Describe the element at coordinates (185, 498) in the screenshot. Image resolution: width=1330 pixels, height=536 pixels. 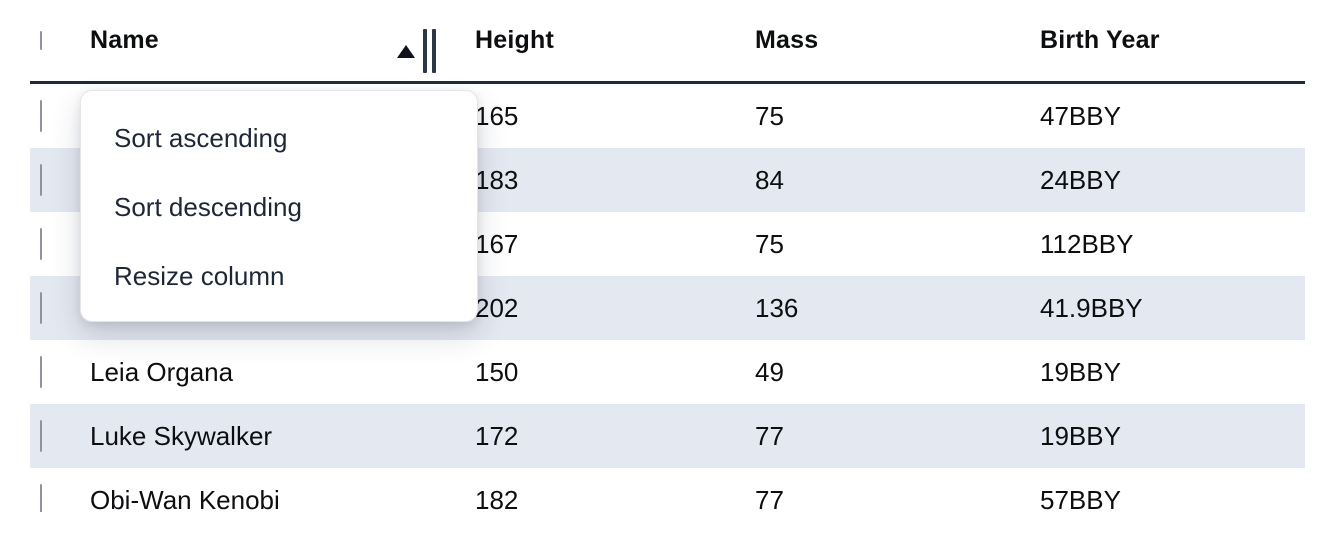
I see `name-cell: Obi-Wan Kenobi` at that location.